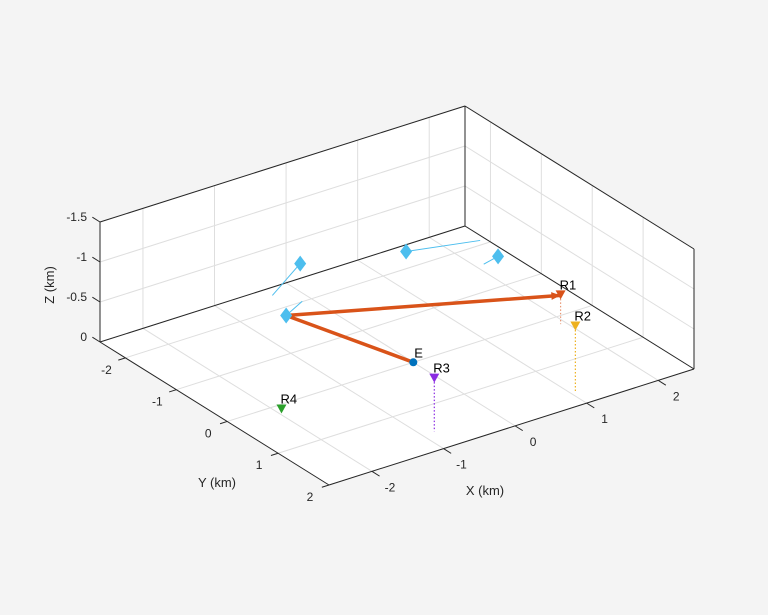  What do you see at coordinates (157, 402) in the screenshot?
I see `y-tick-label: -1` at bounding box center [157, 402].